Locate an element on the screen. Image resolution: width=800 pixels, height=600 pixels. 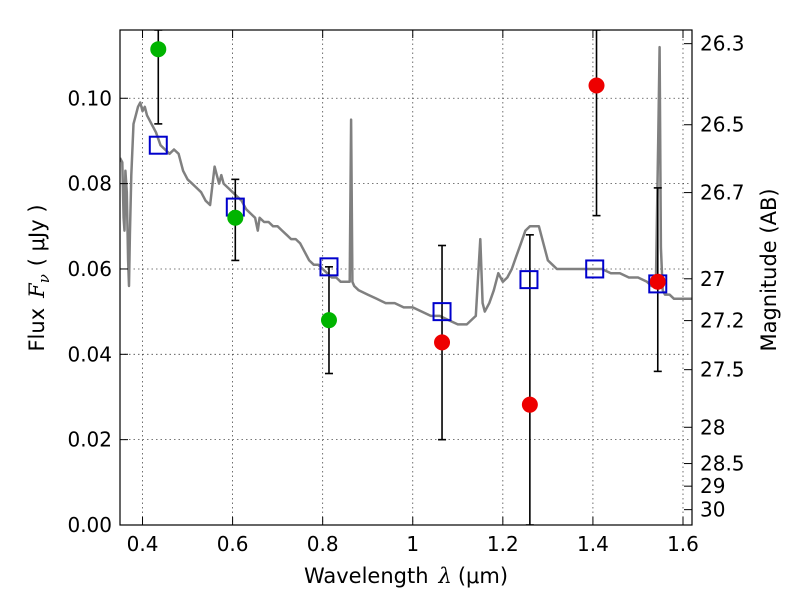
y2-tick-label: 26.7 is located at coordinates (722, 193).